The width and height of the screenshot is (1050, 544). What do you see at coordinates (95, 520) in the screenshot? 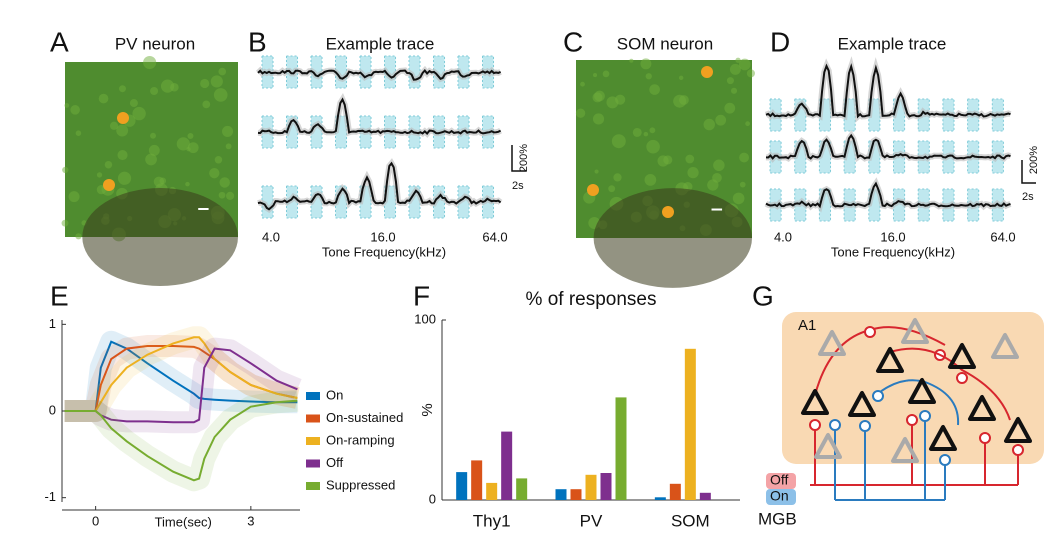
I see `x-tick-label: 0` at bounding box center [95, 520].